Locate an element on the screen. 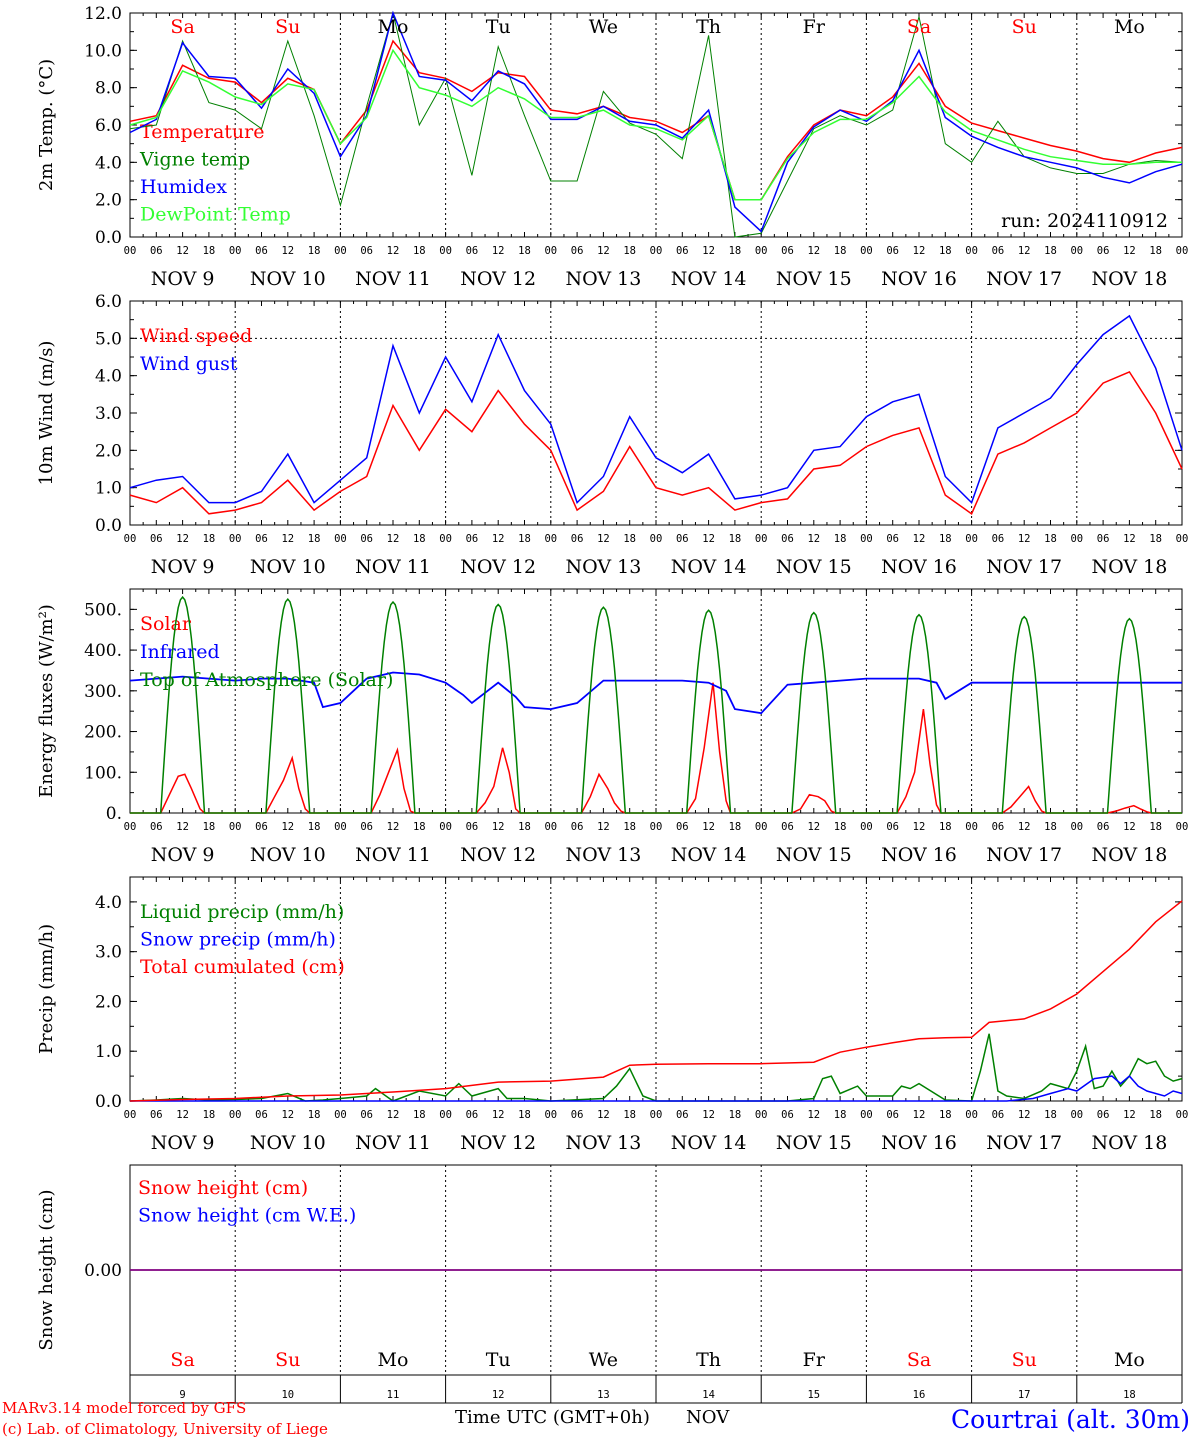  date-label: NOV 14 is located at coordinates (709, 279).